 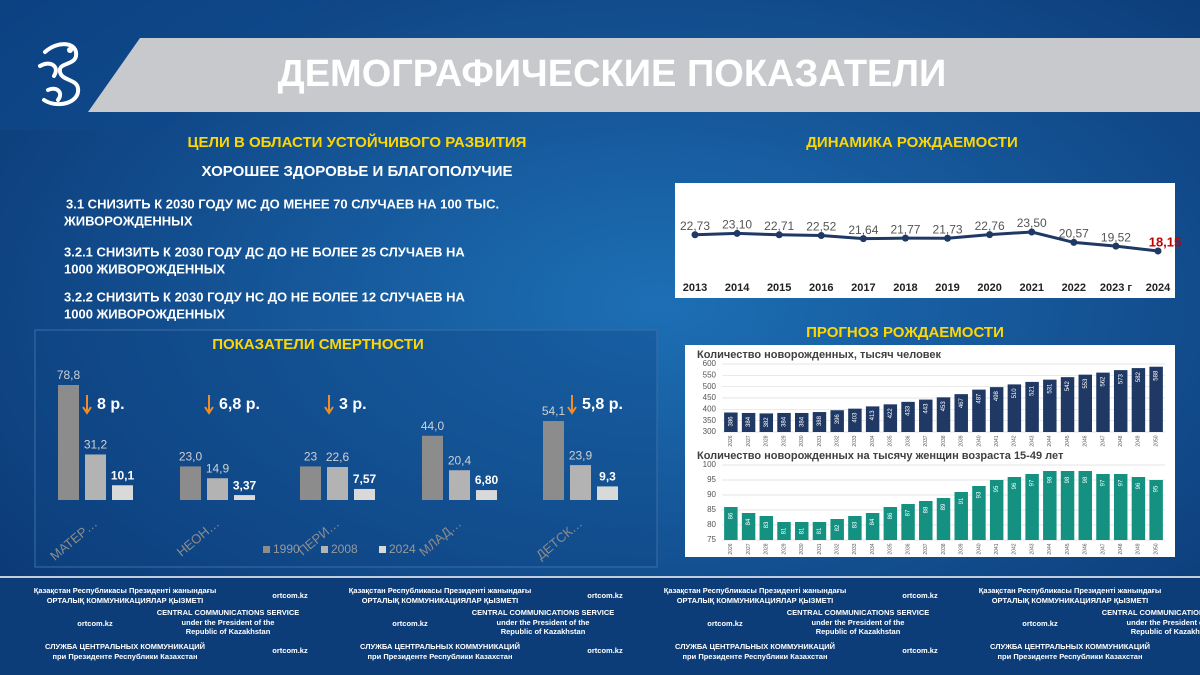 I want to click on x-tick-label: 2048, so click(x=1121, y=548).